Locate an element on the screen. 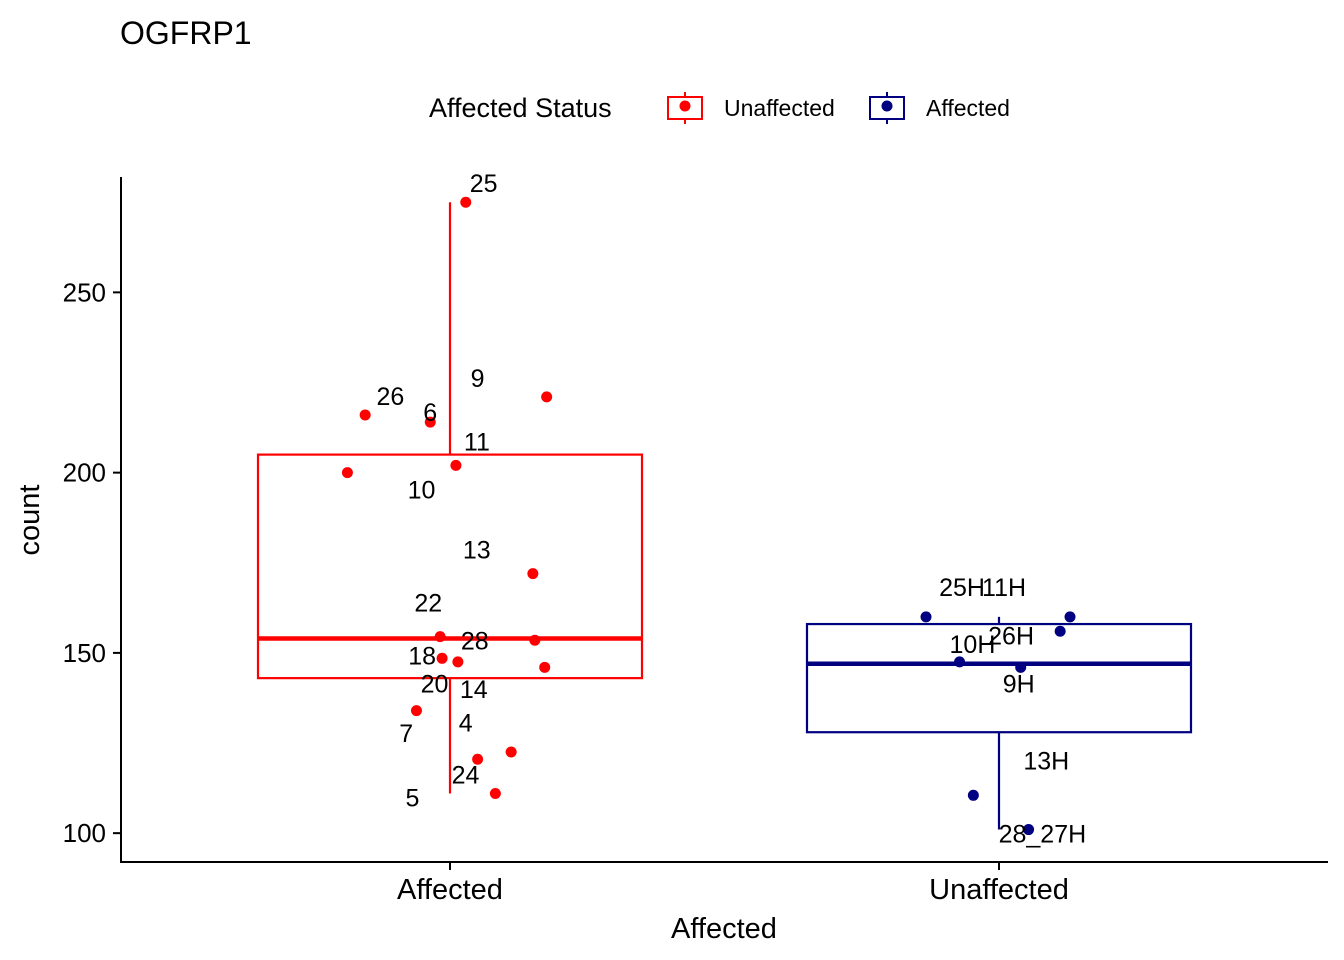 The height and width of the screenshot is (960, 1344). point-label: 10H is located at coordinates (973, 645).